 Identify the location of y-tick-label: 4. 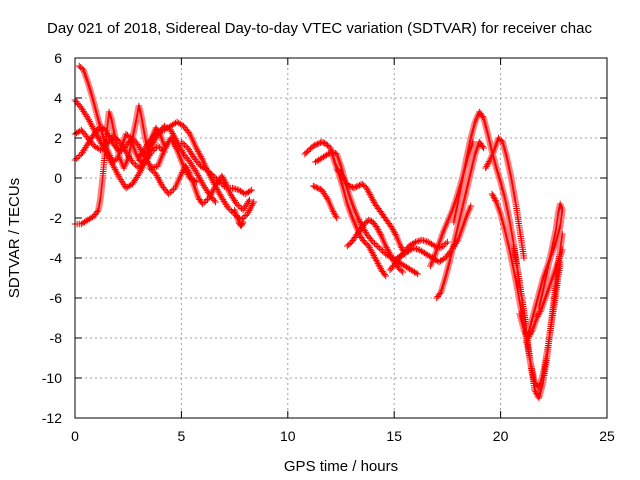
(58, 98).